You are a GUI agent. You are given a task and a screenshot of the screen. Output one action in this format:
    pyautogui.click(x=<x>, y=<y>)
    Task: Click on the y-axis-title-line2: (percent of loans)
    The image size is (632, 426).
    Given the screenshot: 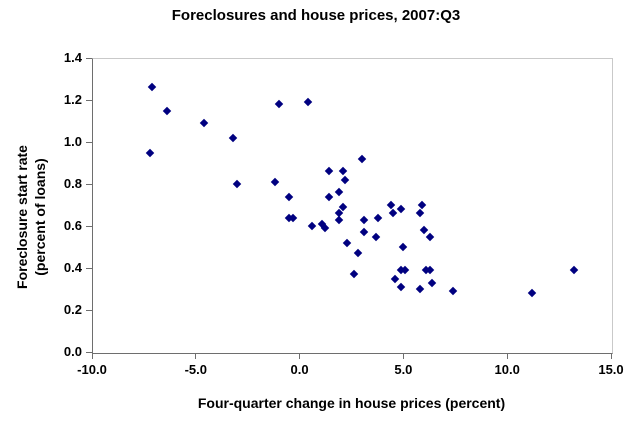 What is the action you would take?
    pyautogui.click(x=39, y=217)
    